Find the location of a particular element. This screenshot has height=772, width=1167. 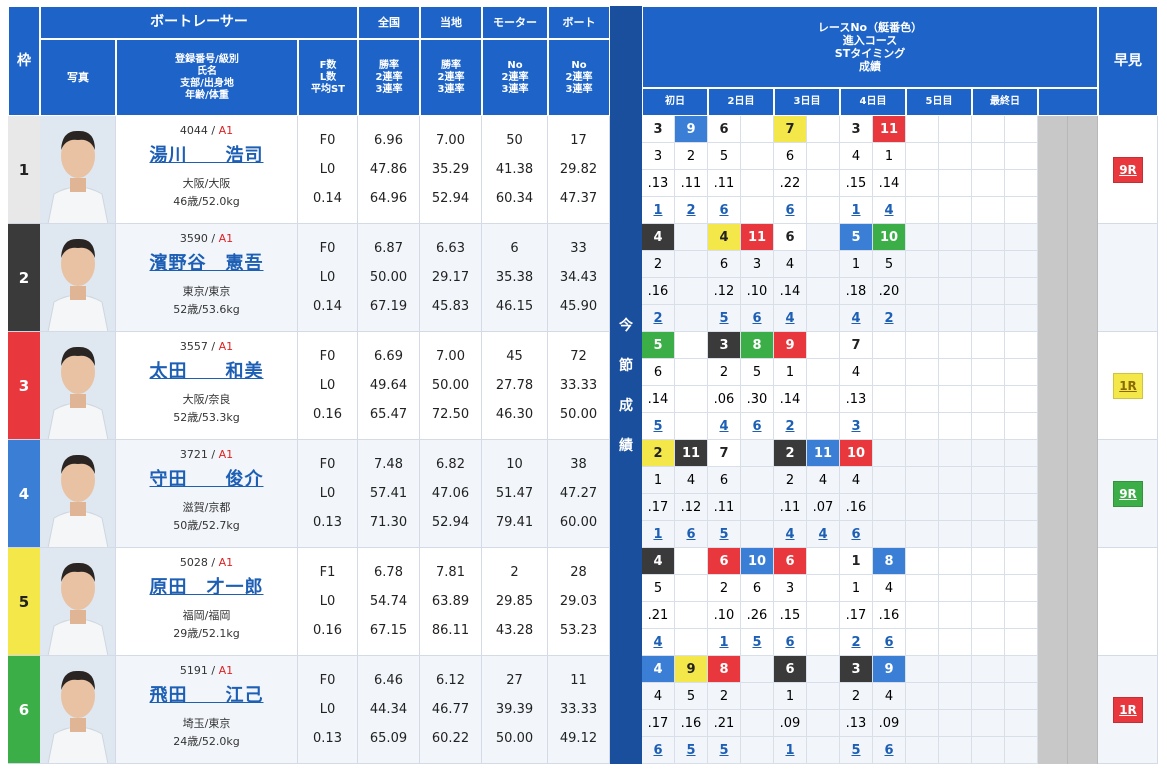

stat-value: 6.96 is located at coordinates (388, 140).